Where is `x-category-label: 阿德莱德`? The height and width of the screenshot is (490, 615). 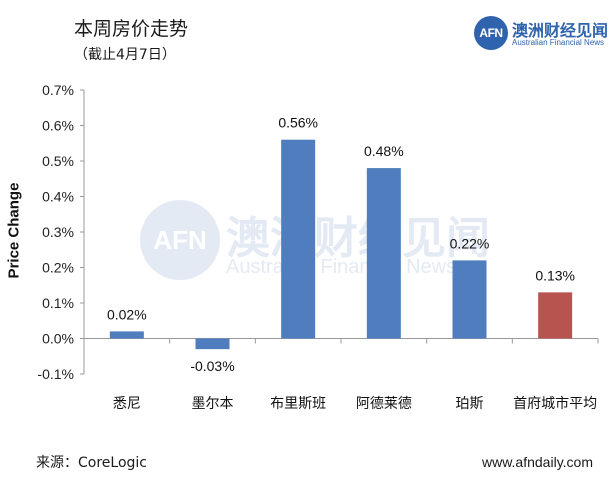 x-category-label: 阿德莱德 is located at coordinates (384, 404).